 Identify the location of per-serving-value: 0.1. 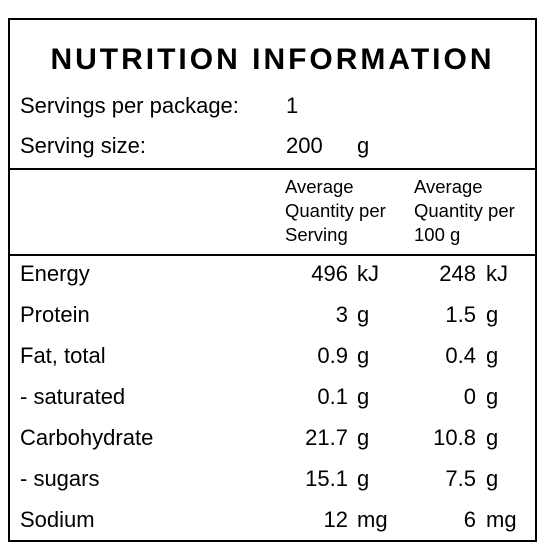
(332, 396).